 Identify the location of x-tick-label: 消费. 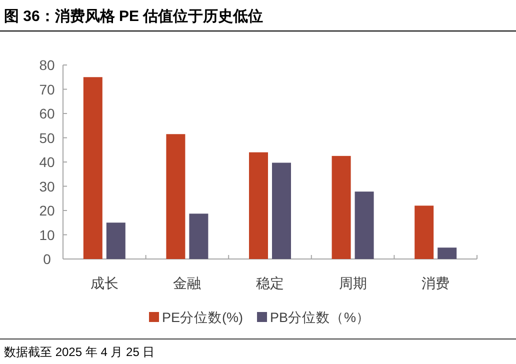
(436, 283).